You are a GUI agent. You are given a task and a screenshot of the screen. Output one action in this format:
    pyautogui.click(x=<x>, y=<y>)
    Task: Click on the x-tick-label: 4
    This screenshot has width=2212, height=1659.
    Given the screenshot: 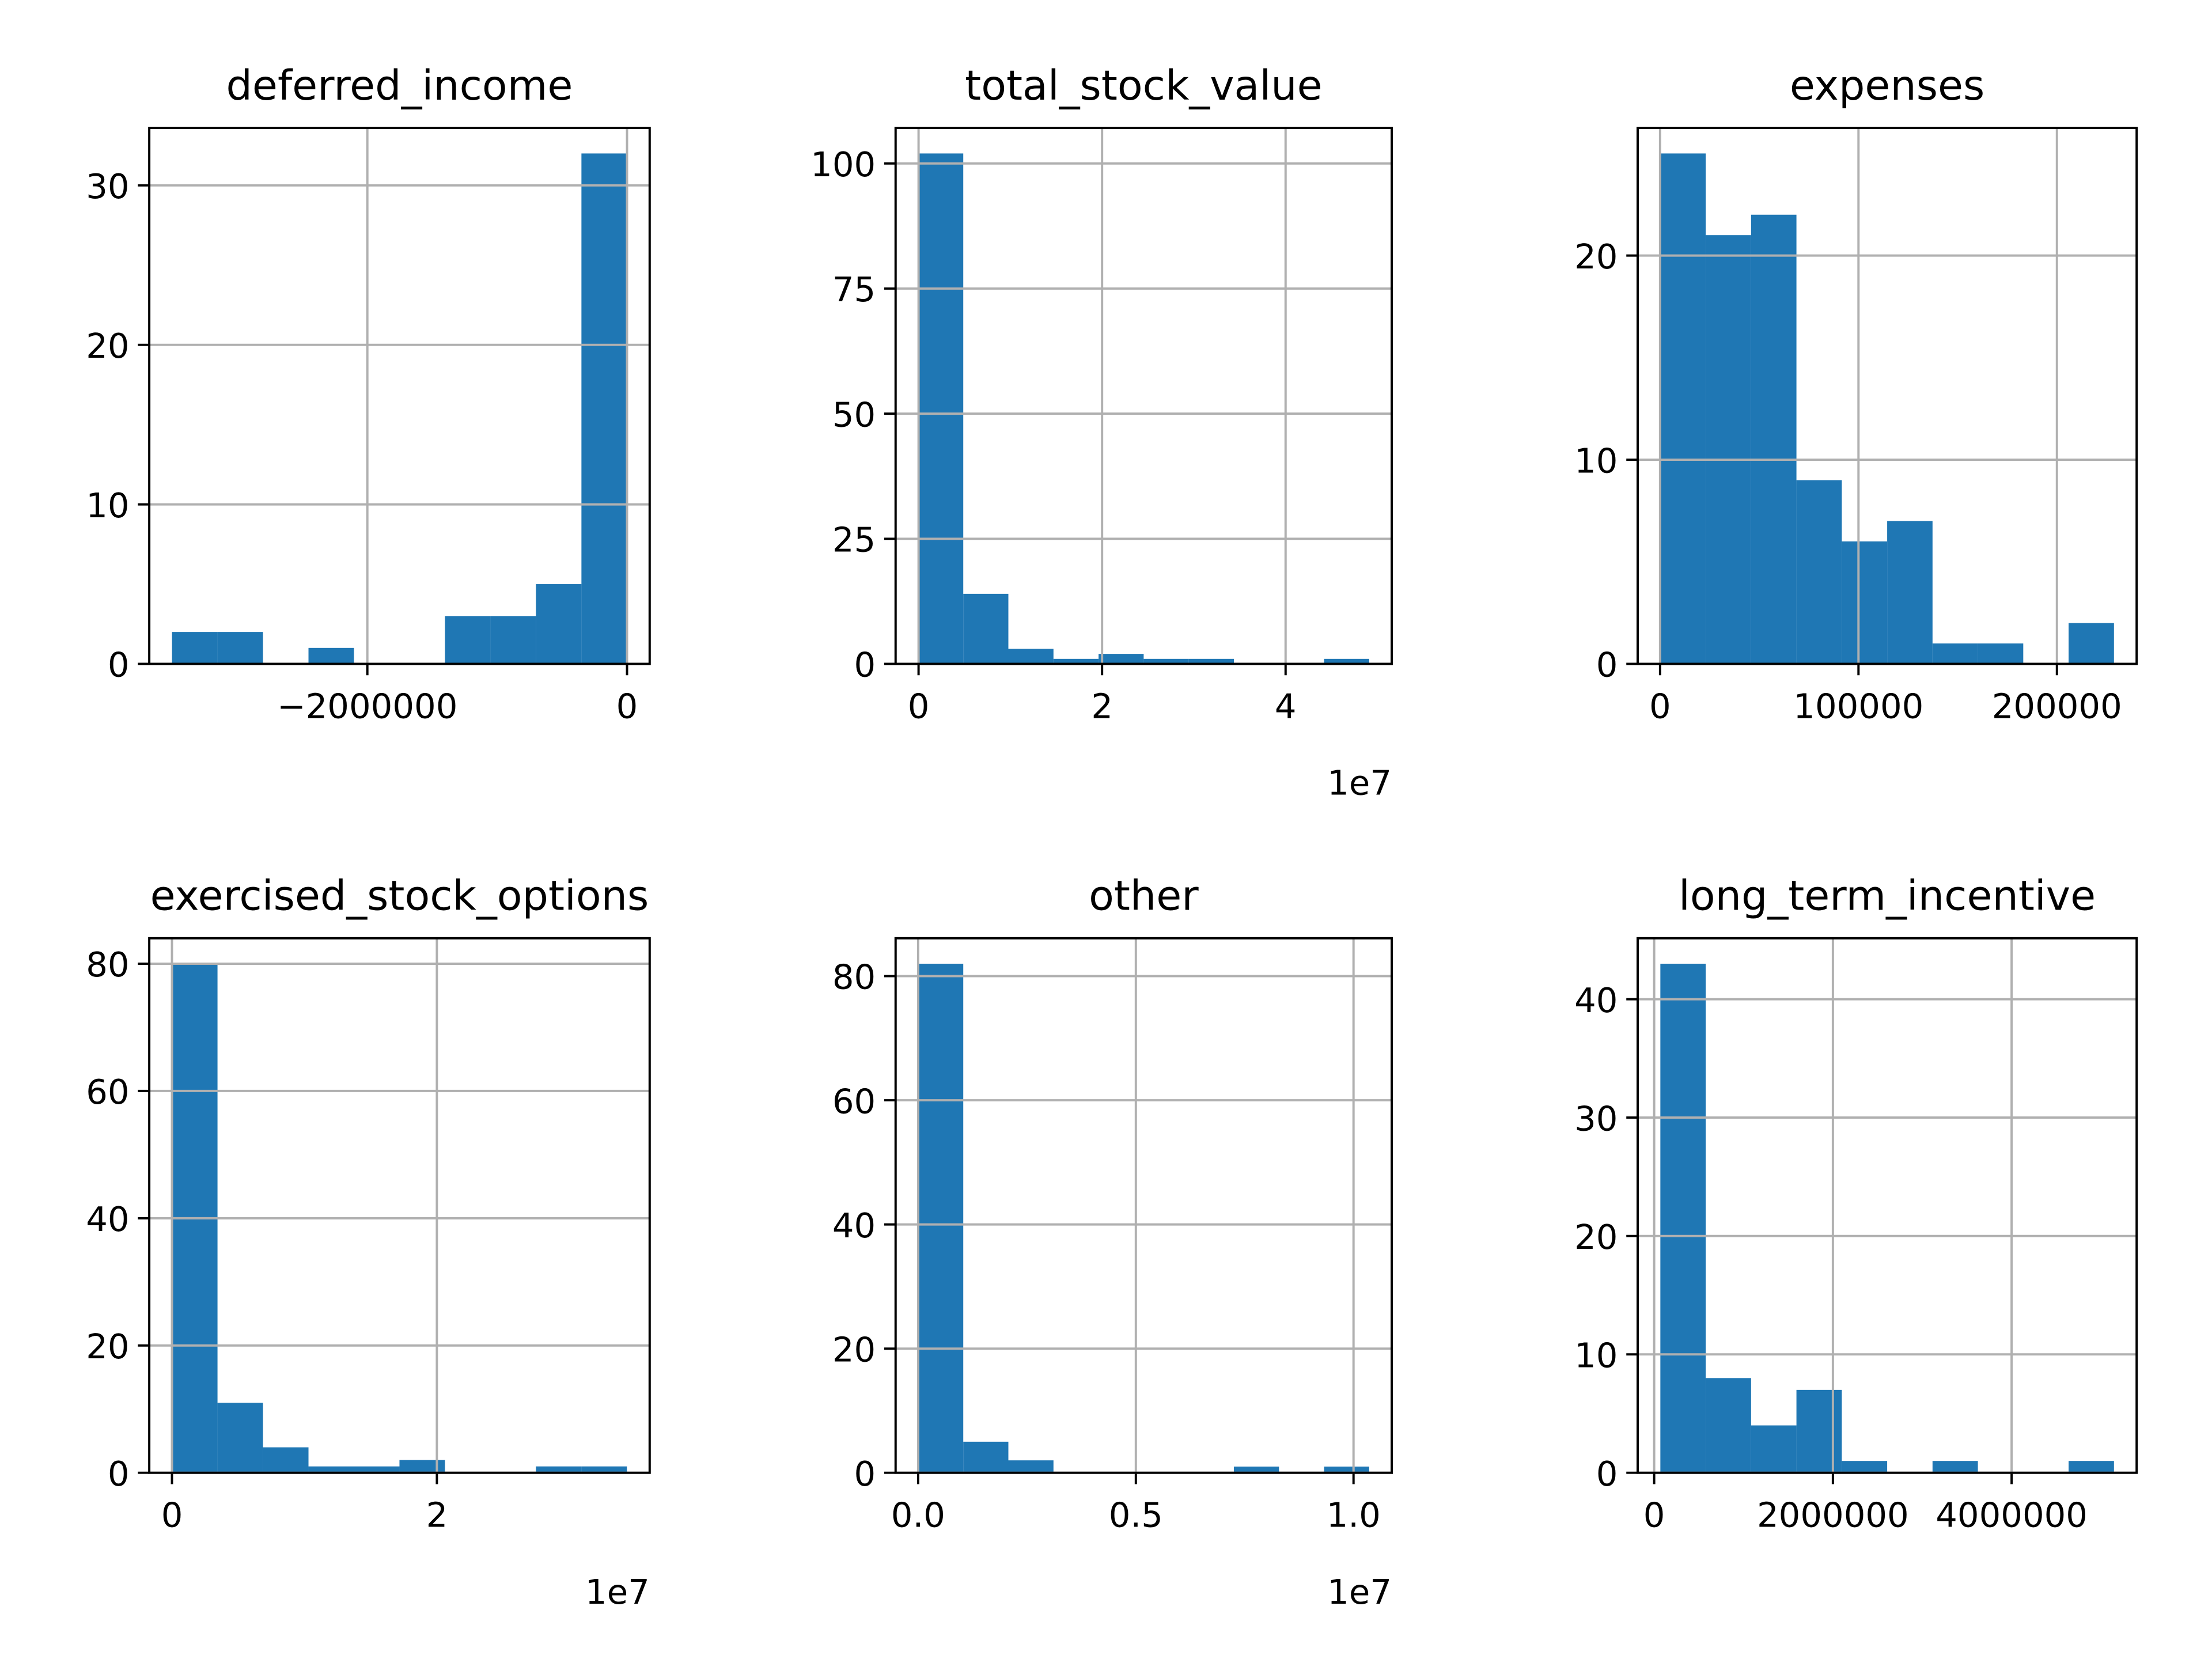 What is the action you would take?
    pyautogui.click(x=1286, y=706)
    